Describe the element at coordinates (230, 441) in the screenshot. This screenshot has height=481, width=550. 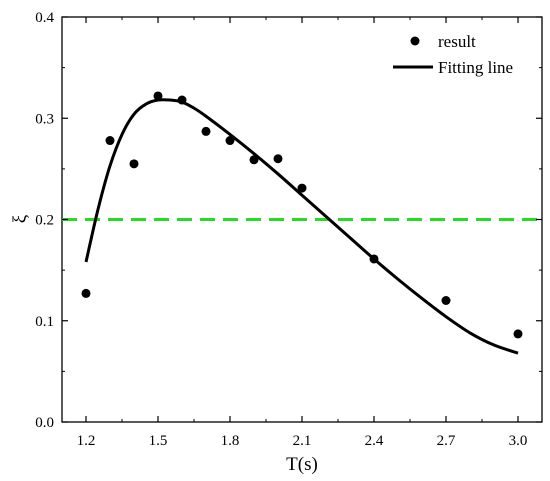
I see `x-tick-label: 1.8` at that location.